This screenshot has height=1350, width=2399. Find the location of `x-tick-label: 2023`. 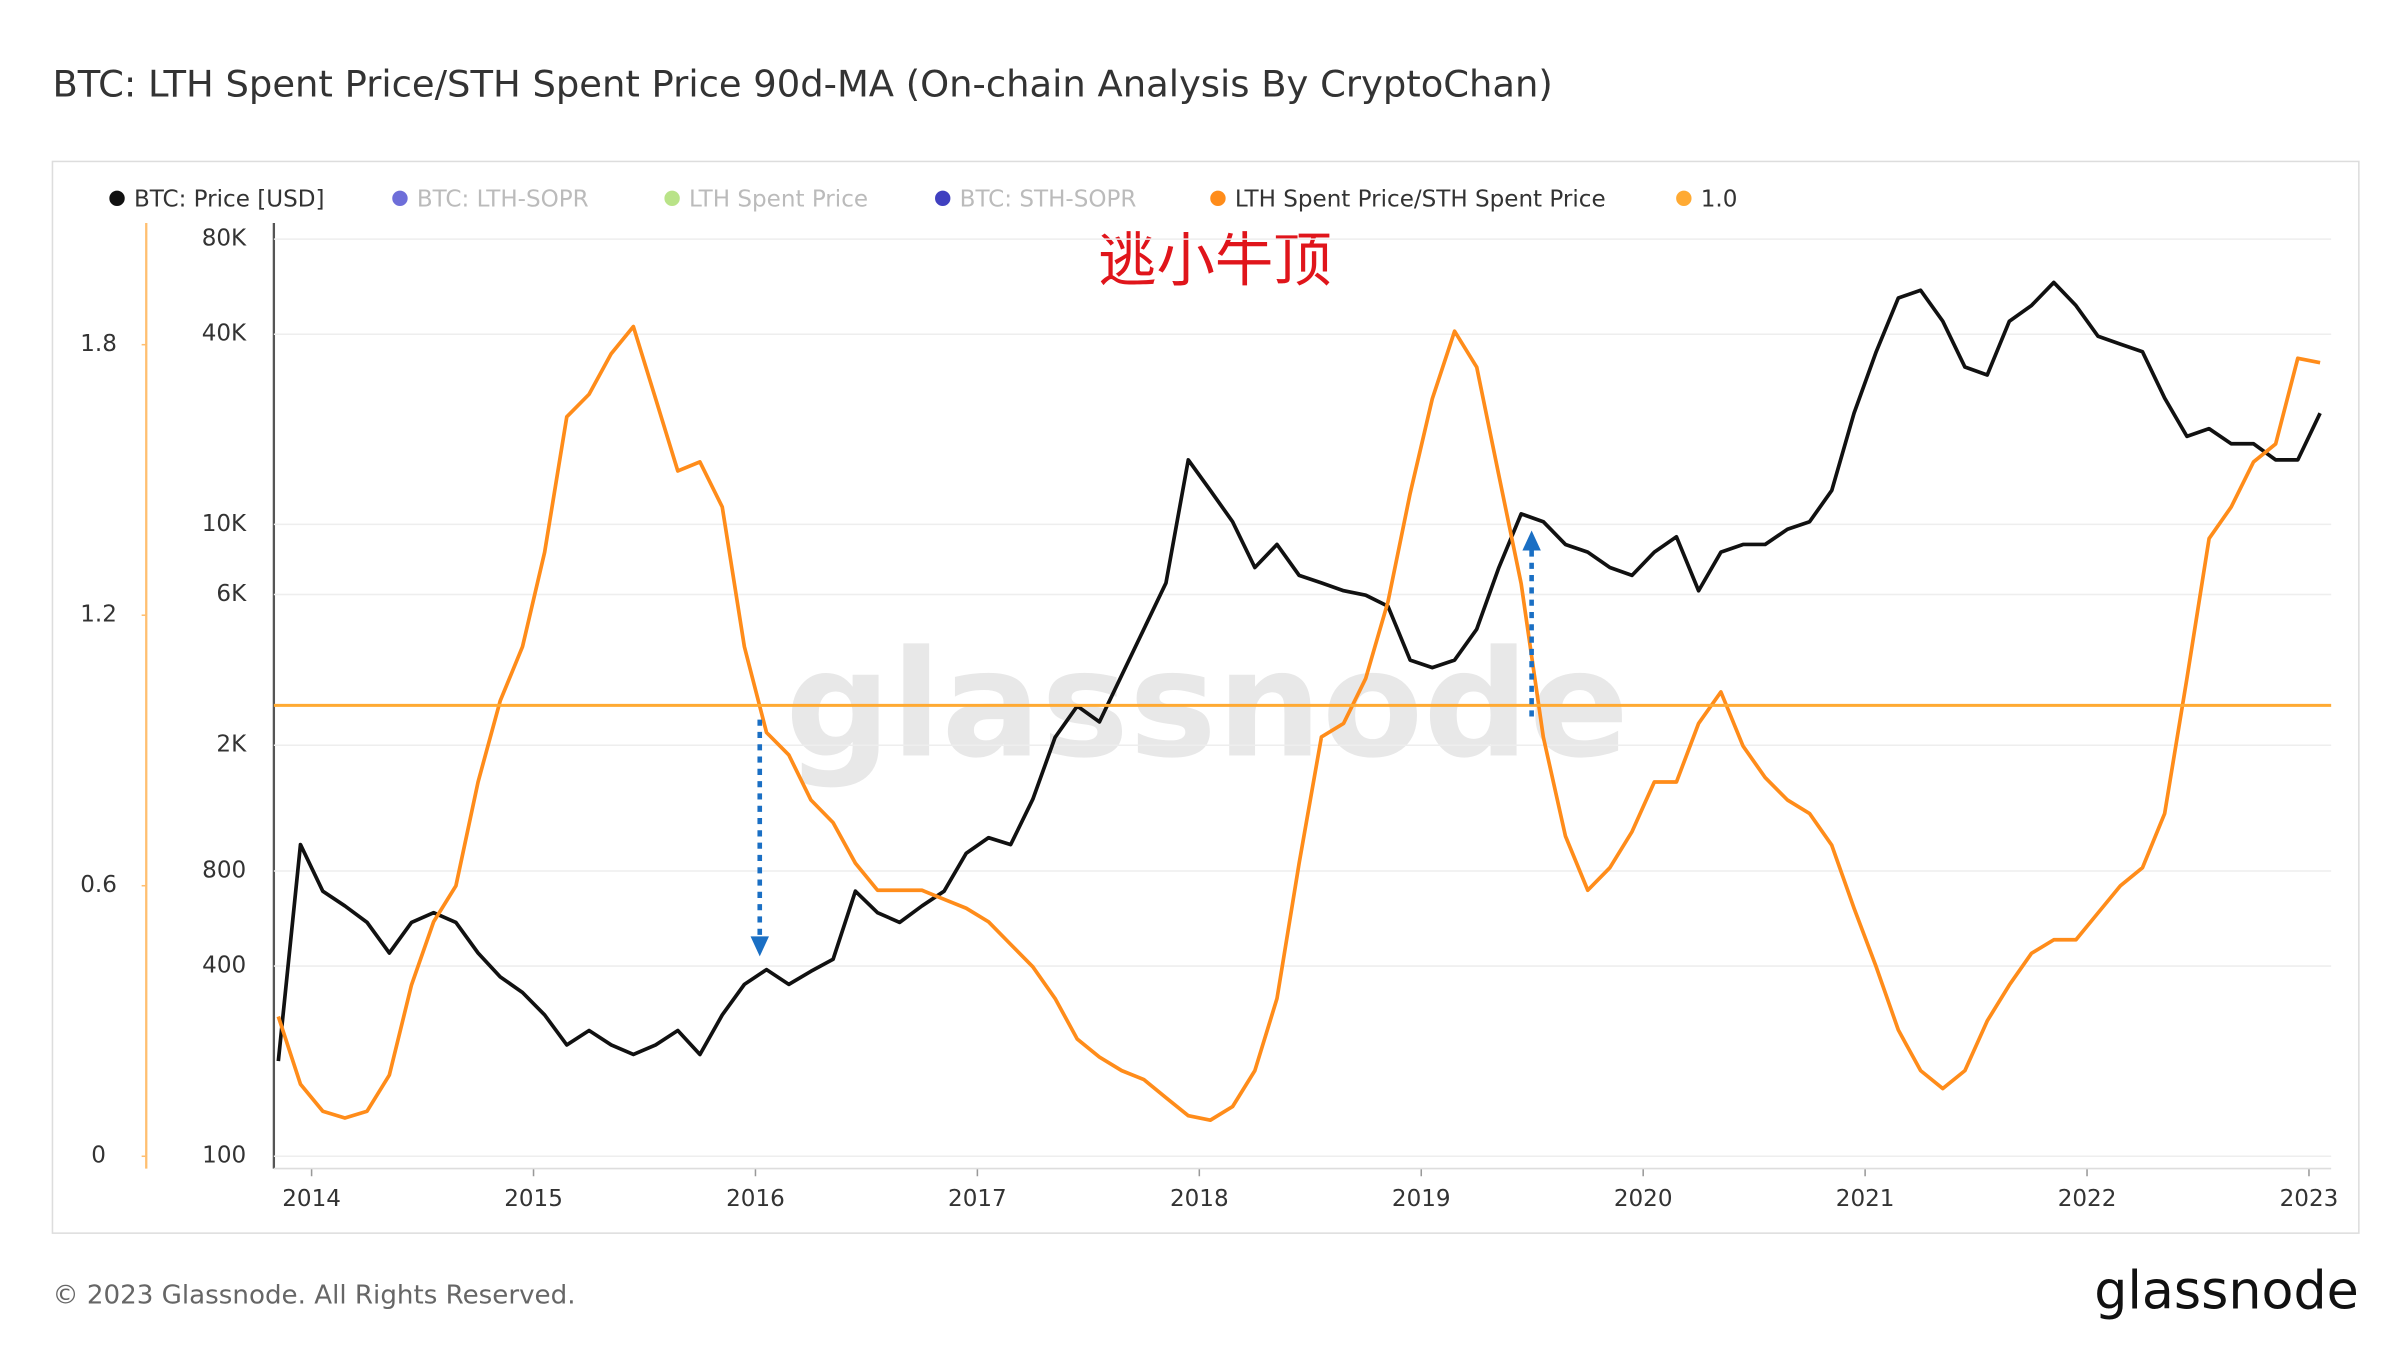

x-tick-label: 2023 is located at coordinates (2309, 1199).